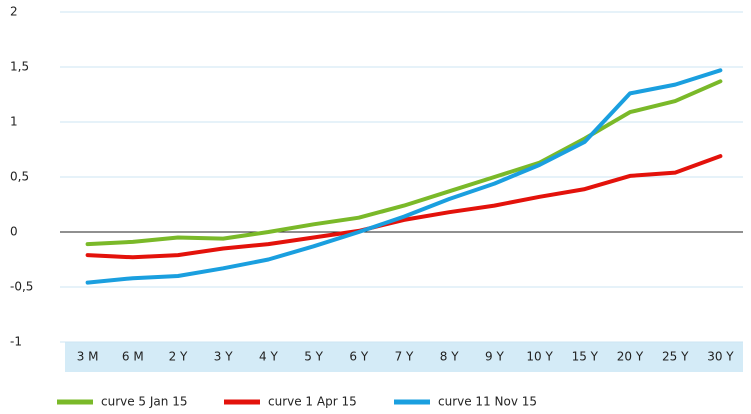 The height and width of the screenshot is (414, 751). Describe the element at coordinates (585, 357) in the screenshot. I see `x-tick-label: 15 Y` at that location.